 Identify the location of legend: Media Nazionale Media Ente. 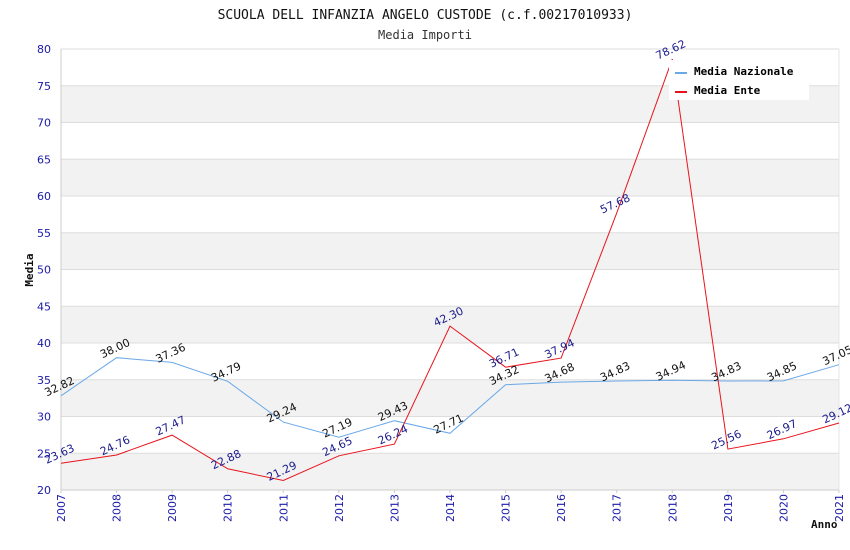
(739, 80).